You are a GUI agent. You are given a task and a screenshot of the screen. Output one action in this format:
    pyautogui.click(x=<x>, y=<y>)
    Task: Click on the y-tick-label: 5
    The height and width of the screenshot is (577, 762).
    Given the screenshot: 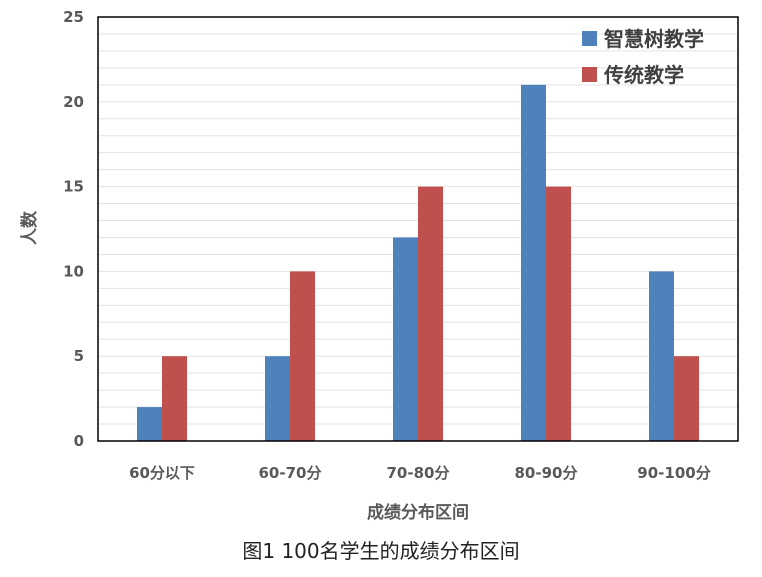 What is the action you would take?
    pyautogui.click(x=79, y=356)
    